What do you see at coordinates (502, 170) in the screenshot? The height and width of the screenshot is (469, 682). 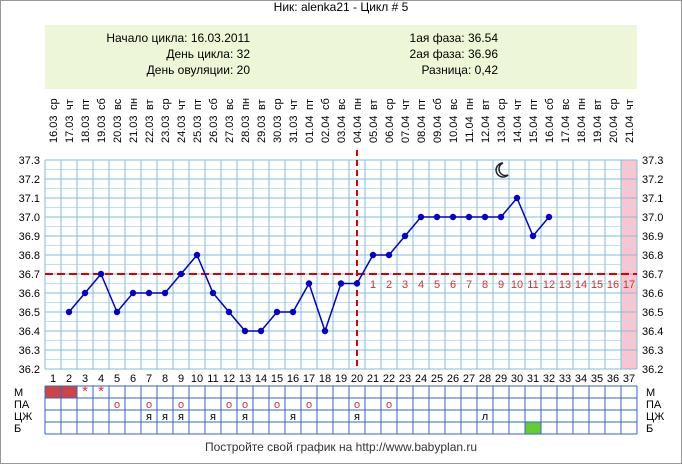 I see `moon-icon` at bounding box center [502, 170].